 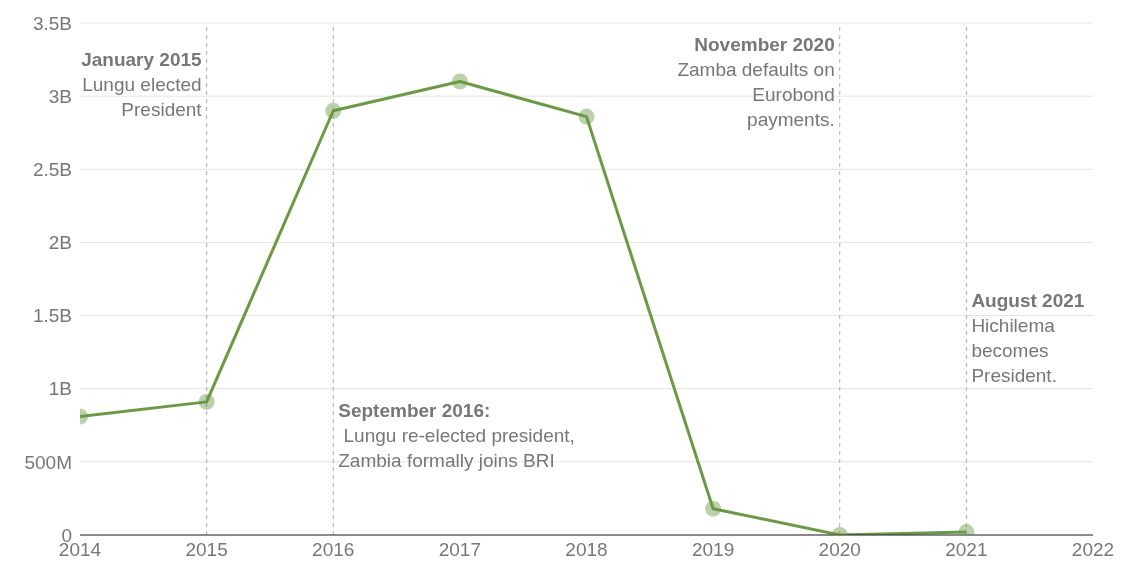 What do you see at coordinates (52, 316) in the screenshot?
I see `y-tick-label: 1.5B` at bounding box center [52, 316].